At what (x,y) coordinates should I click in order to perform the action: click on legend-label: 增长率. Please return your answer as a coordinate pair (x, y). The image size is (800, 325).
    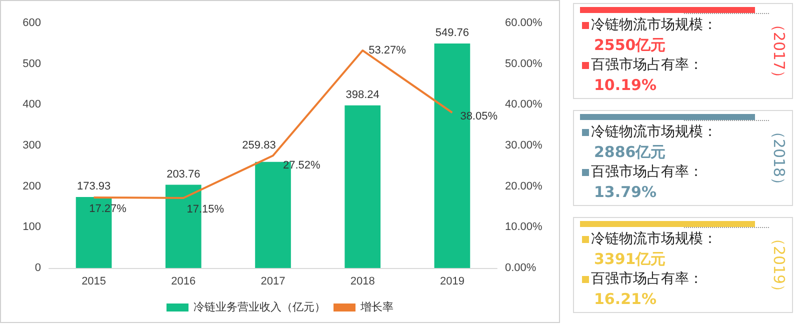
    Looking at the image, I should click on (377, 307).